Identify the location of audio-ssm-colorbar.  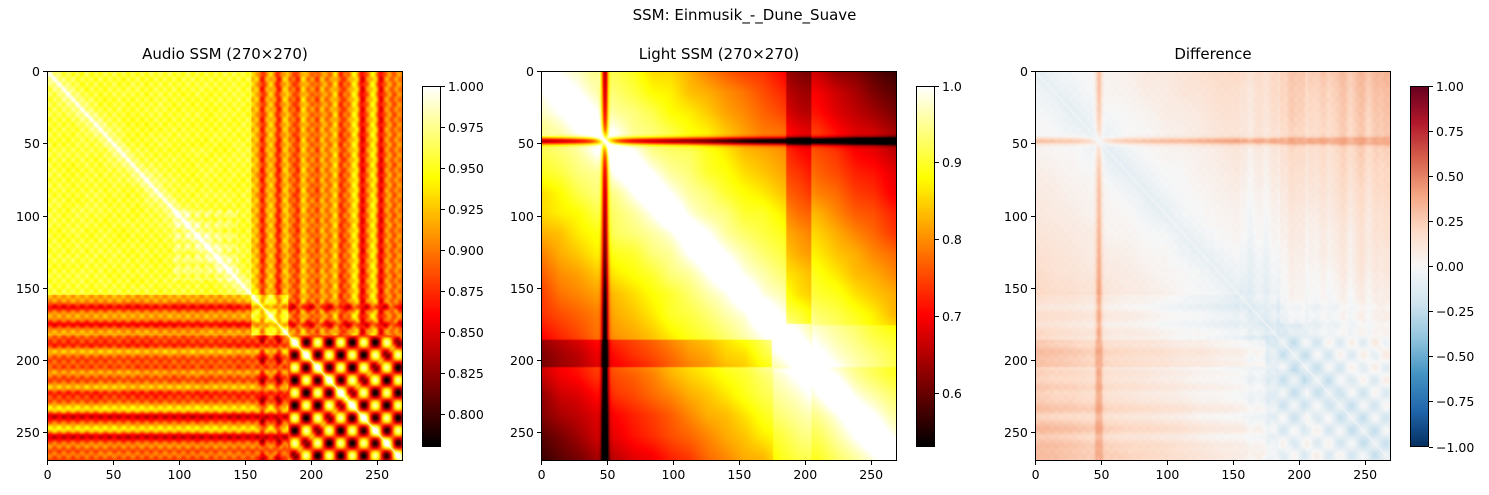
(431, 266).